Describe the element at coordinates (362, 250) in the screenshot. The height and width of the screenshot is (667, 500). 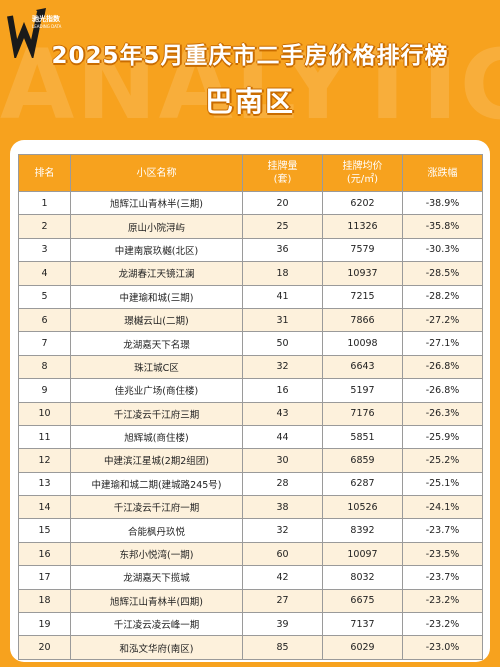
I see `cell-avg-price: 7579` at that location.